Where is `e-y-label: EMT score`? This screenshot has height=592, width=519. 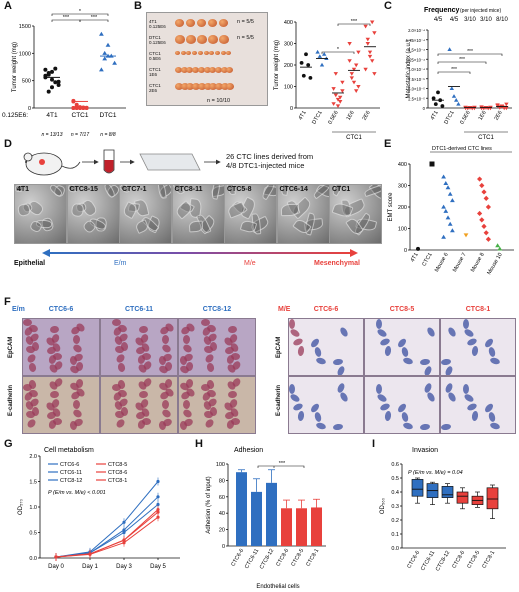 e-y-label: EMT score is located at coordinates (391, 207).